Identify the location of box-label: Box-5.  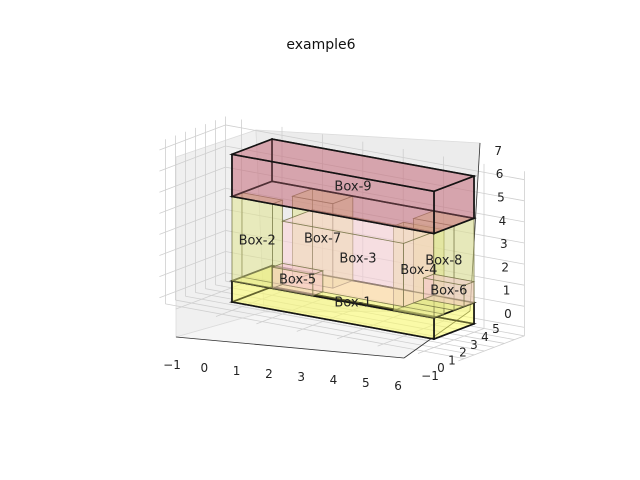
(297, 280).